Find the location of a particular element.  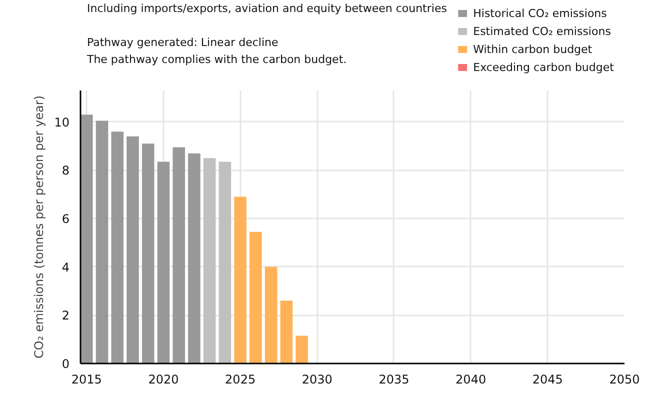

y-tick-label: 2 is located at coordinates (66, 315).